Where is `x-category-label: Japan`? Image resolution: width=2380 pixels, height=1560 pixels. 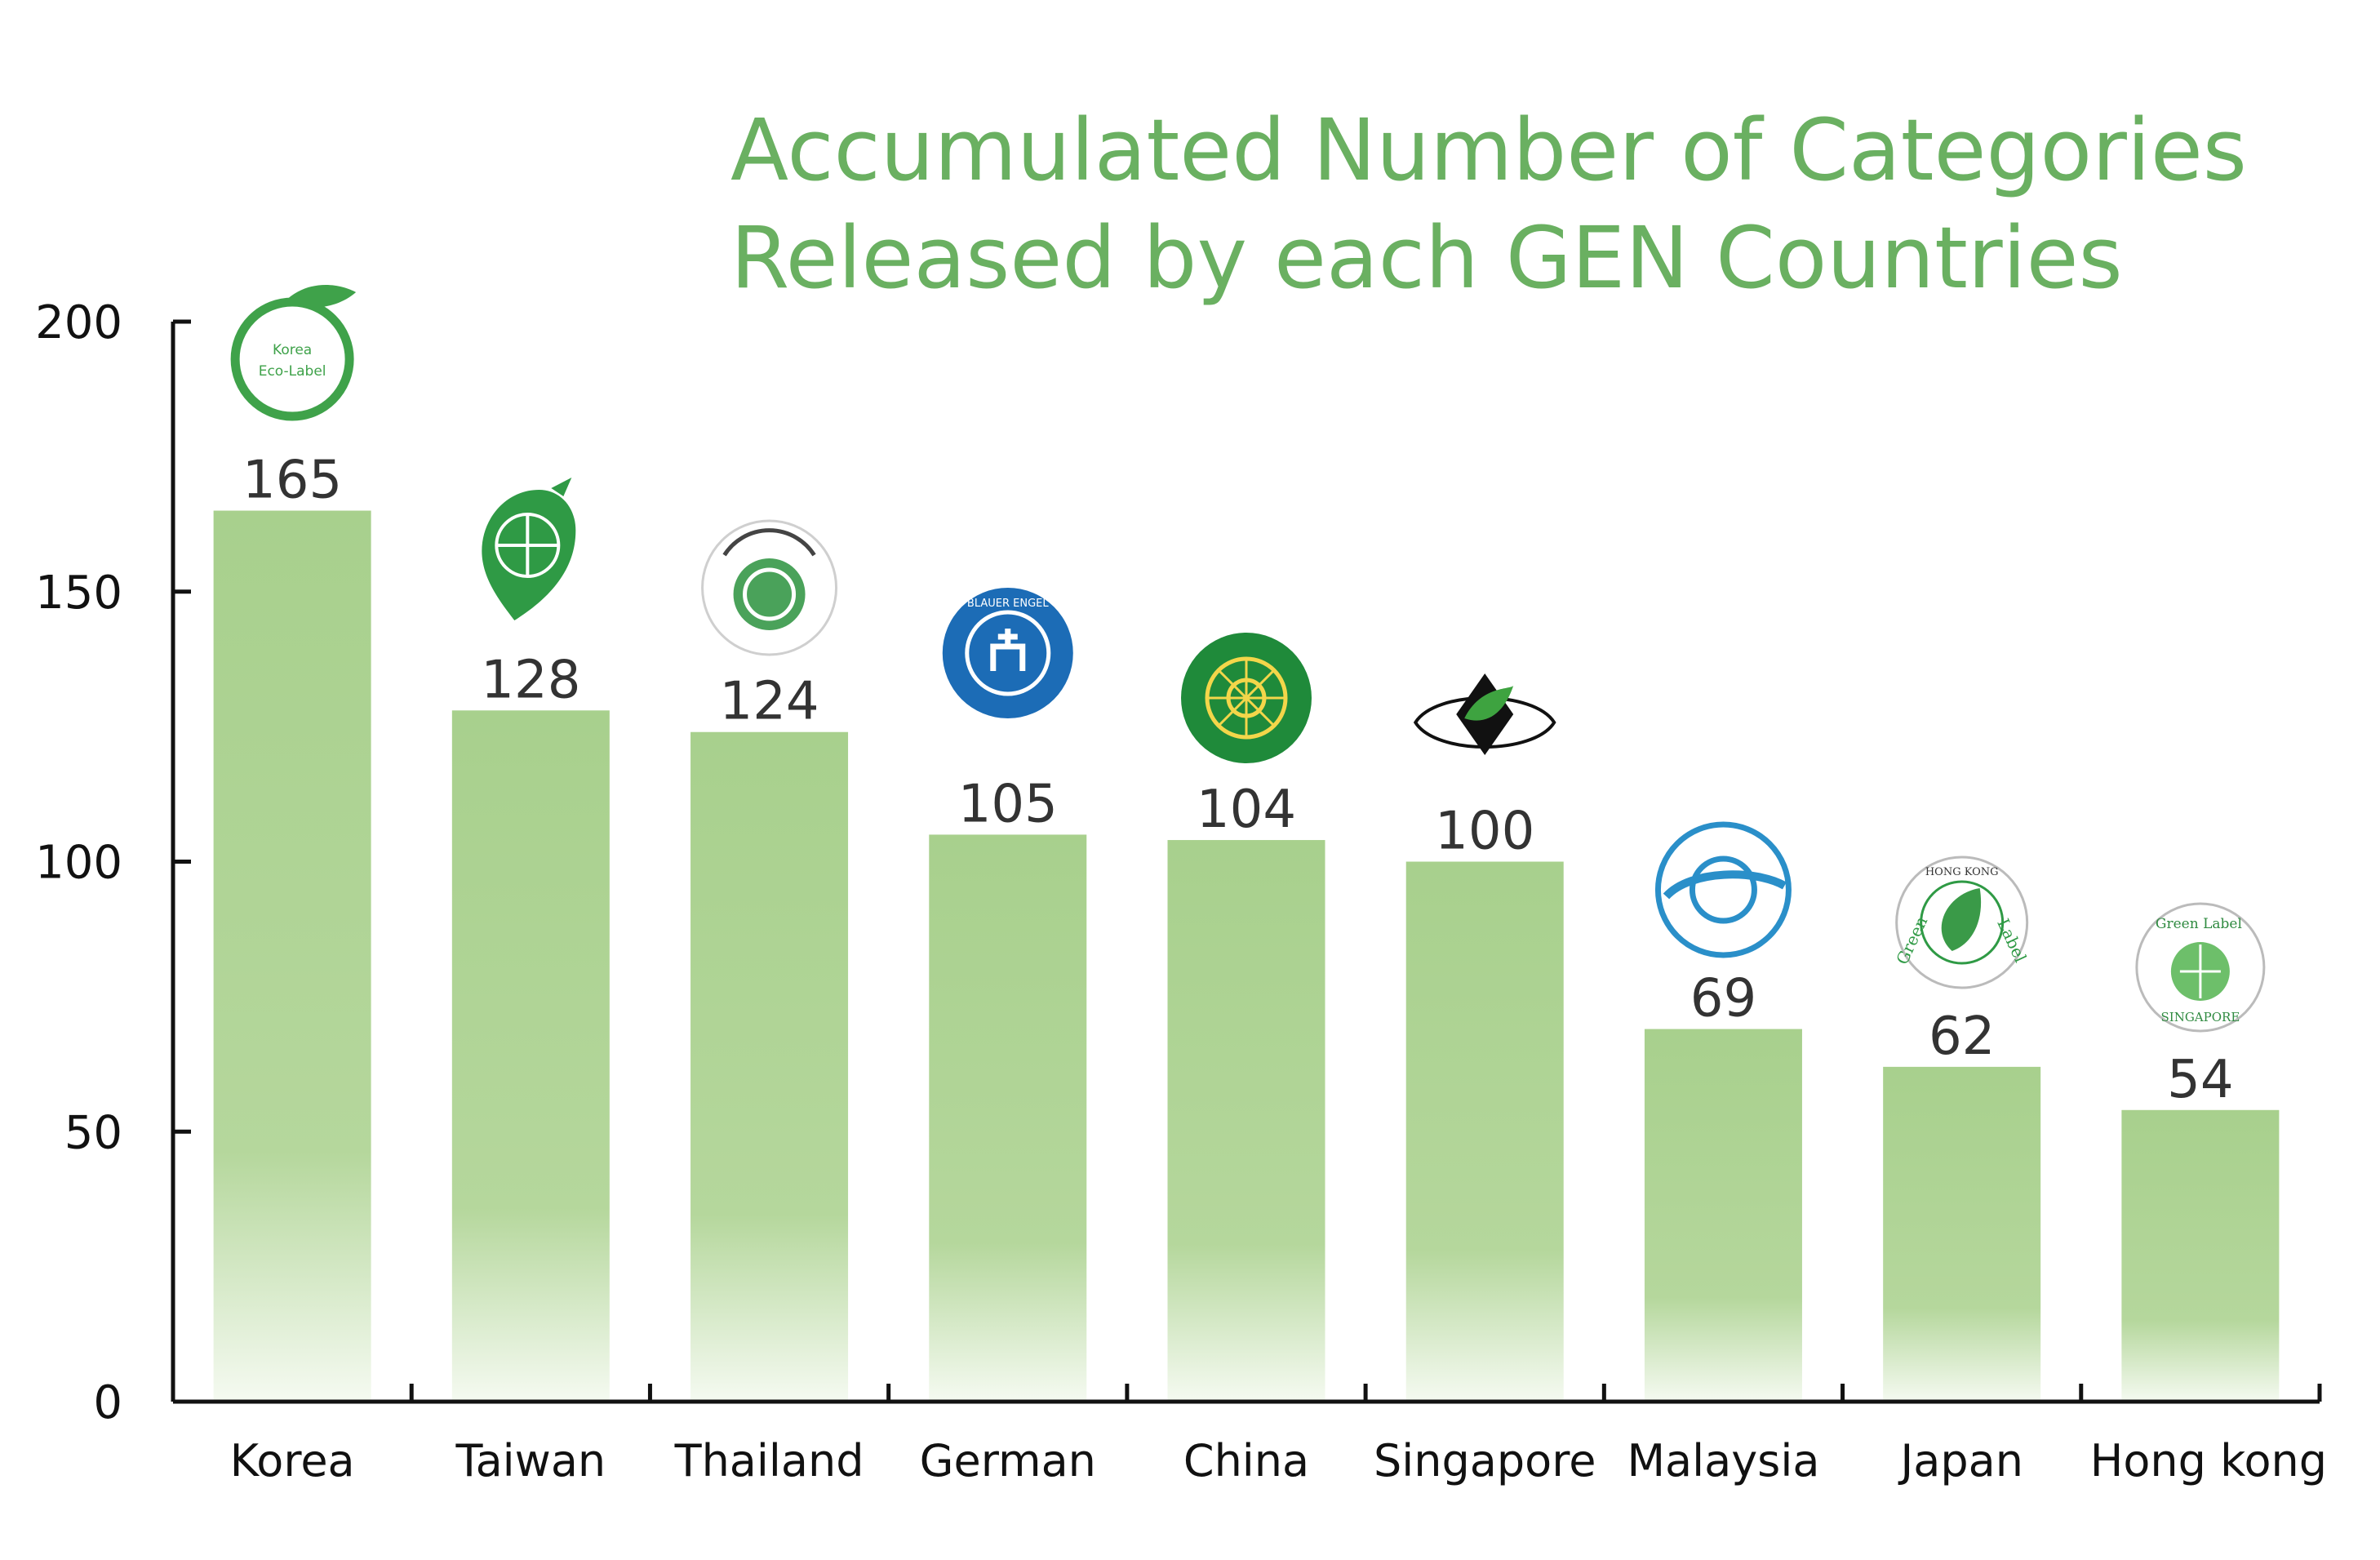 x-category-label: Japan is located at coordinates (1961, 1461).